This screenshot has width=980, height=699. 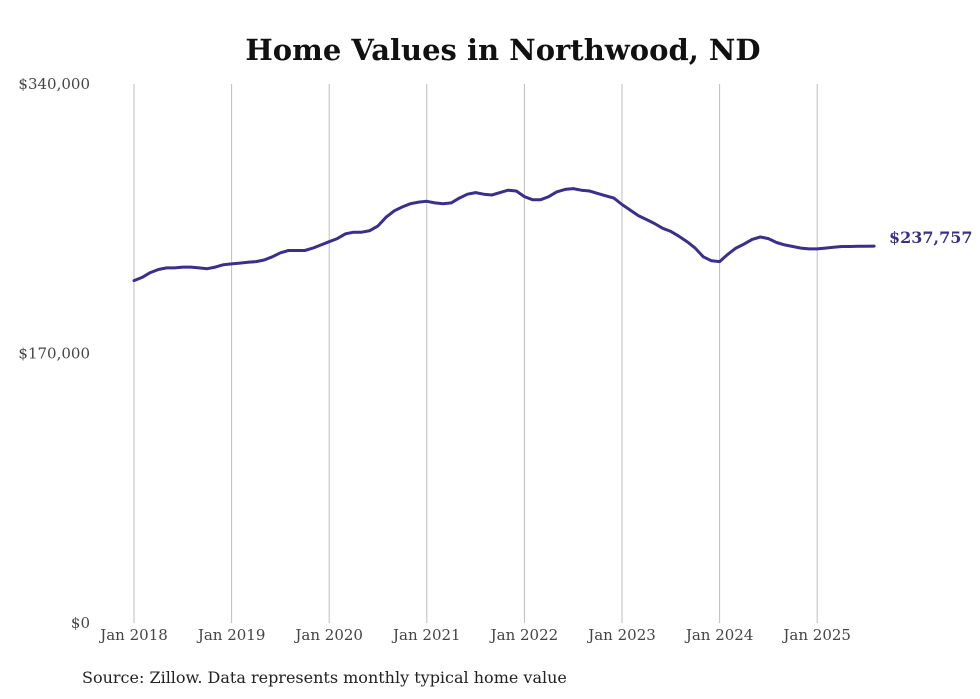 What do you see at coordinates (502, 50) in the screenshot?
I see `chart-title: Home Values in Northwood, ND` at bounding box center [502, 50].